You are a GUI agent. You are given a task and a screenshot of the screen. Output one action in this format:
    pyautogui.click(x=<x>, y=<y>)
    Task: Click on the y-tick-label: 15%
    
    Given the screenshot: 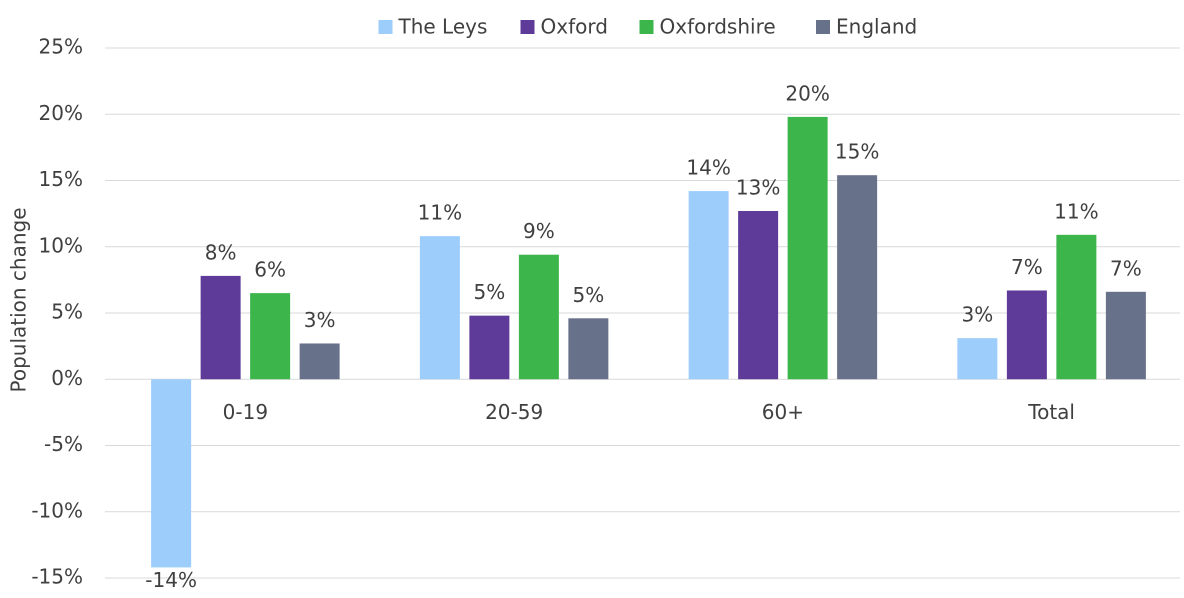 What is the action you would take?
    pyautogui.click(x=61, y=179)
    